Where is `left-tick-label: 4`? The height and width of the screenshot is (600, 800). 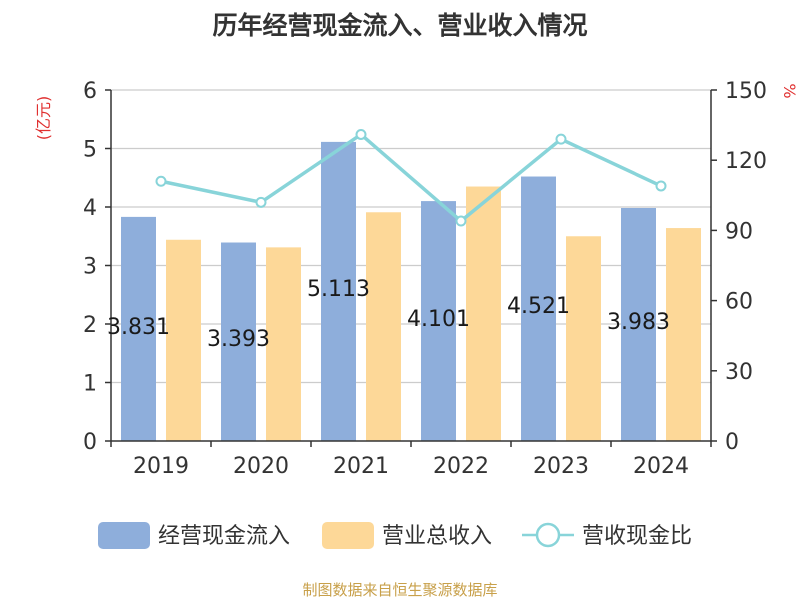 left-tick-label: 4 is located at coordinates (90, 208).